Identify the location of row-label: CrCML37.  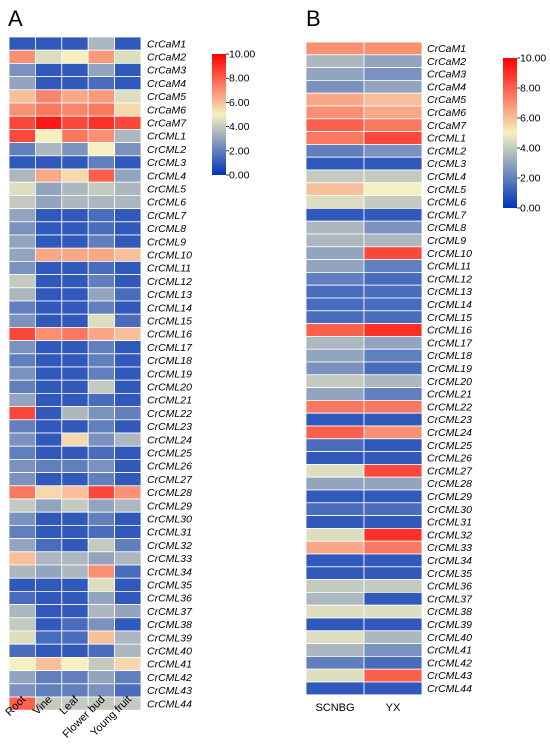
(450, 599).